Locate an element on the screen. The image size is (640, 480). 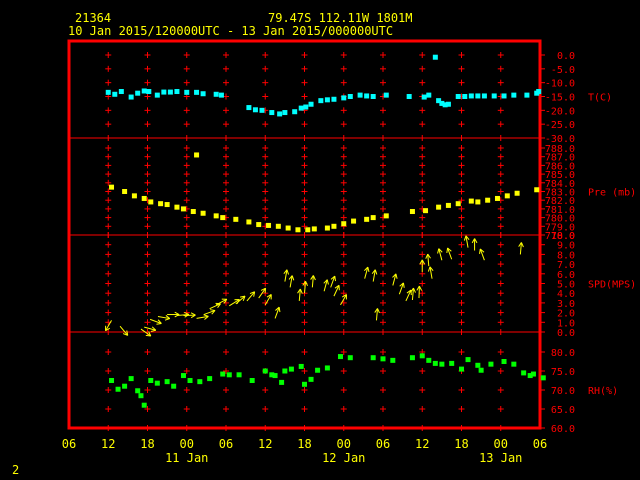
wind_speed-tick-label: 3.0 is located at coordinates (566, 304).